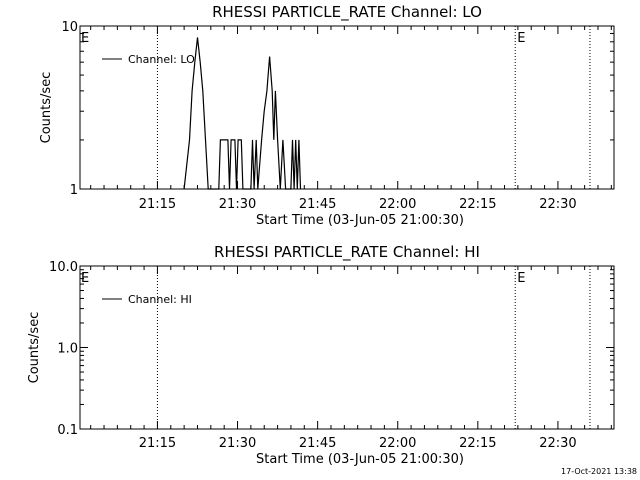 The width and height of the screenshot is (640, 480). Describe the element at coordinates (160, 299) in the screenshot. I see `legend-label: Channel: HI` at that location.